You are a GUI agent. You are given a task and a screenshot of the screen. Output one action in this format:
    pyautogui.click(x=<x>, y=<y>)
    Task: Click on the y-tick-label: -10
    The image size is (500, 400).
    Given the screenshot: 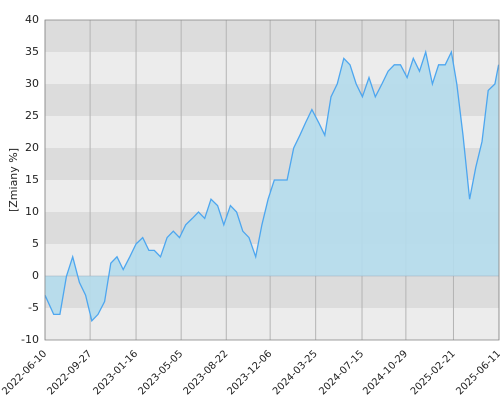 What is the action you would take?
    pyautogui.click(x=30, y=339)
    